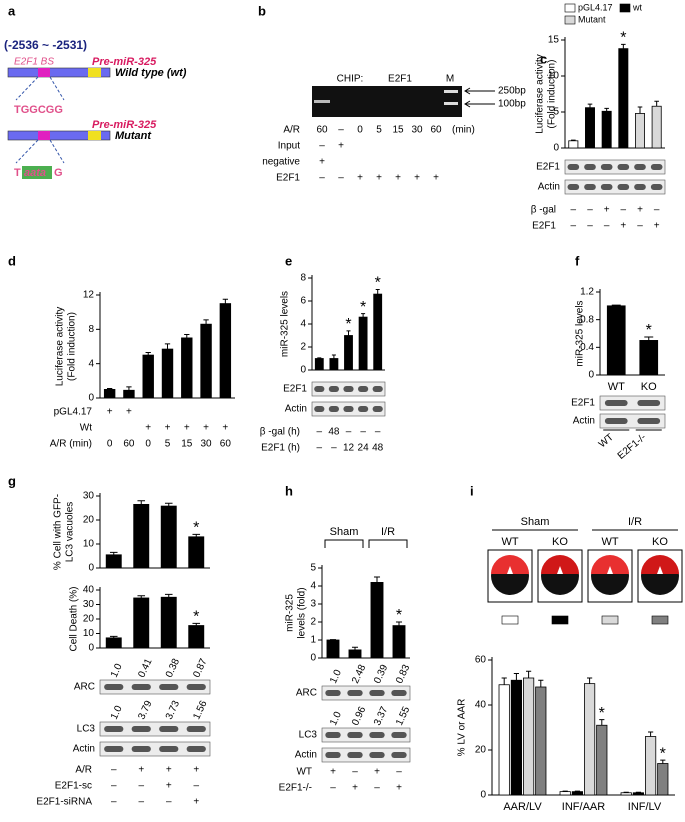 This screenshot has width=685, height=822. What do you see at coordinates (12, 10) in the screenshot?
I see `panel-label: a` at bounding box center [12, 10].